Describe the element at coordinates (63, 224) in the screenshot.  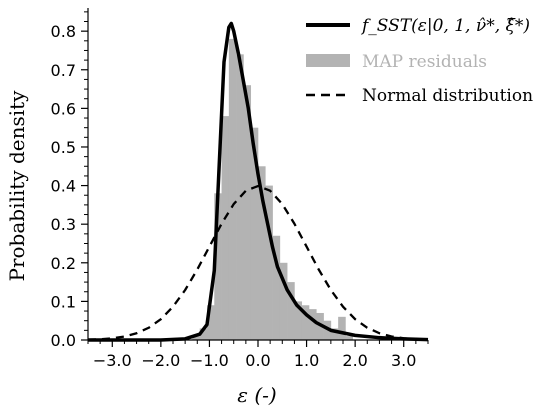
I see `y-tick-label: 0.3` at that location.